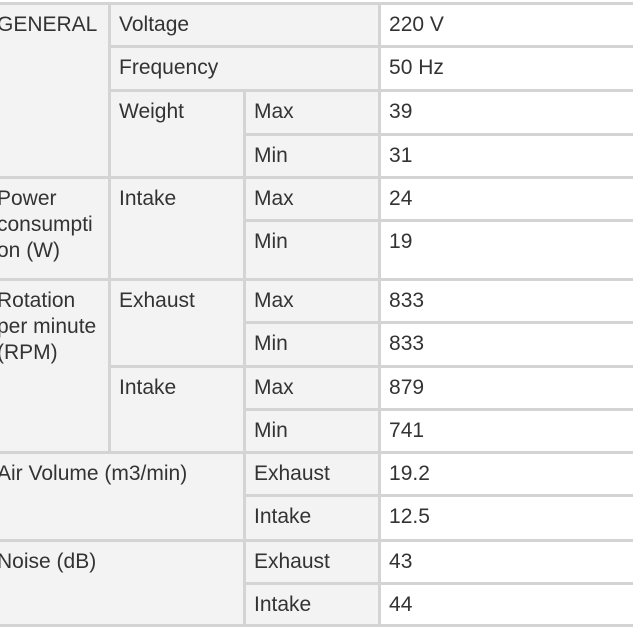  What do you see at coordinates (244, 25) in the screenshot?
I see `voltage-label: Voltage` at bounding box center [244, 25].